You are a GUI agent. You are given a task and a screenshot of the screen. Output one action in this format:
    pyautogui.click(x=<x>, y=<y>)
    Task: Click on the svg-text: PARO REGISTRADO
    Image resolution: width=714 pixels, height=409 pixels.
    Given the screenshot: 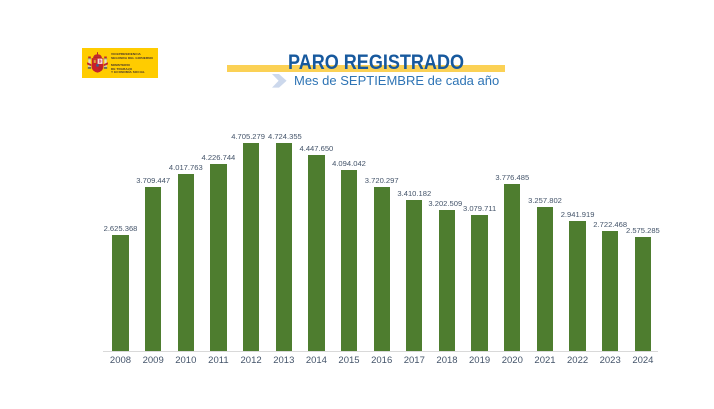 What is the action you would take?
    pyautogui.click(x=376, y=62)
    